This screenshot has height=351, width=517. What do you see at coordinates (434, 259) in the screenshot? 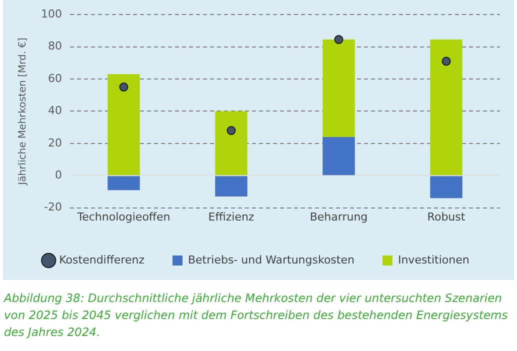
I see `legend-label: Investitionen` at bounding box center [434, 259].